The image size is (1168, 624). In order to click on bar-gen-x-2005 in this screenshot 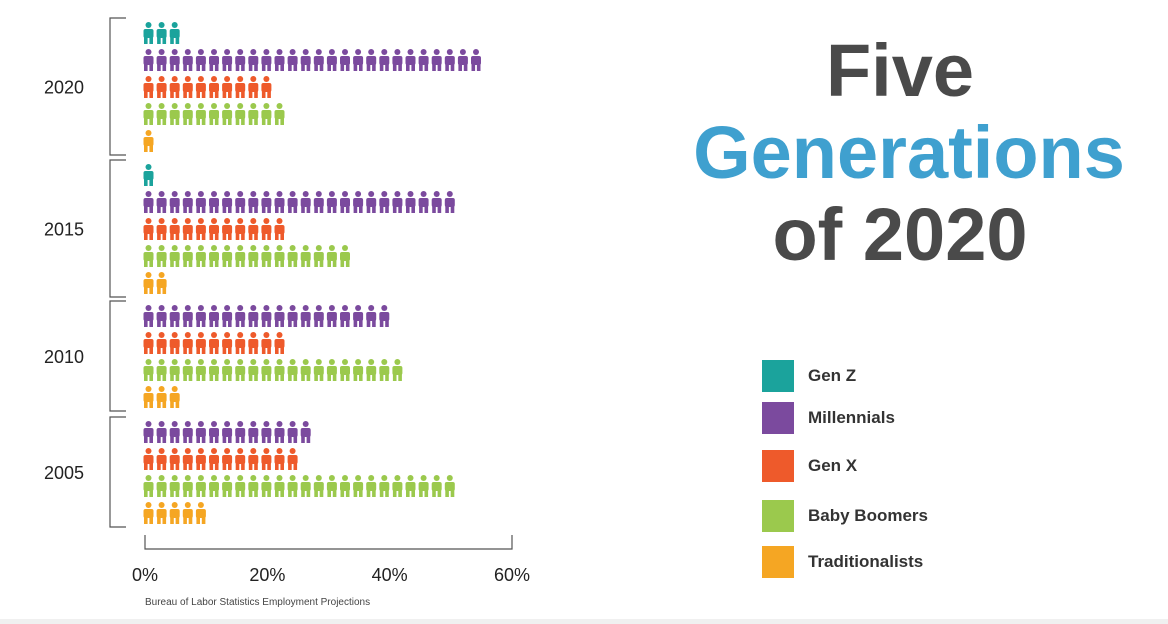, I will do `click(220, 459)`.